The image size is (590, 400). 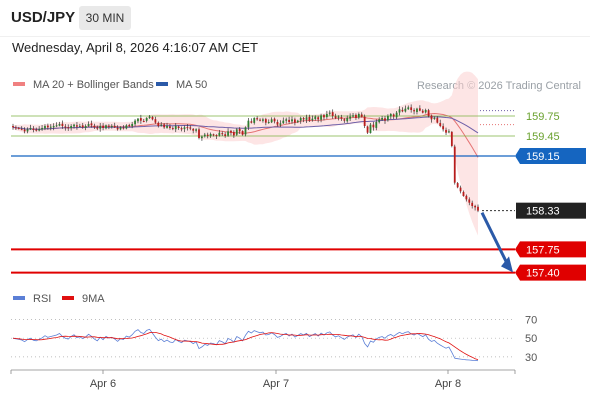 I want to click on pivot-level-text: 159.15, so click(x=543, y=157).